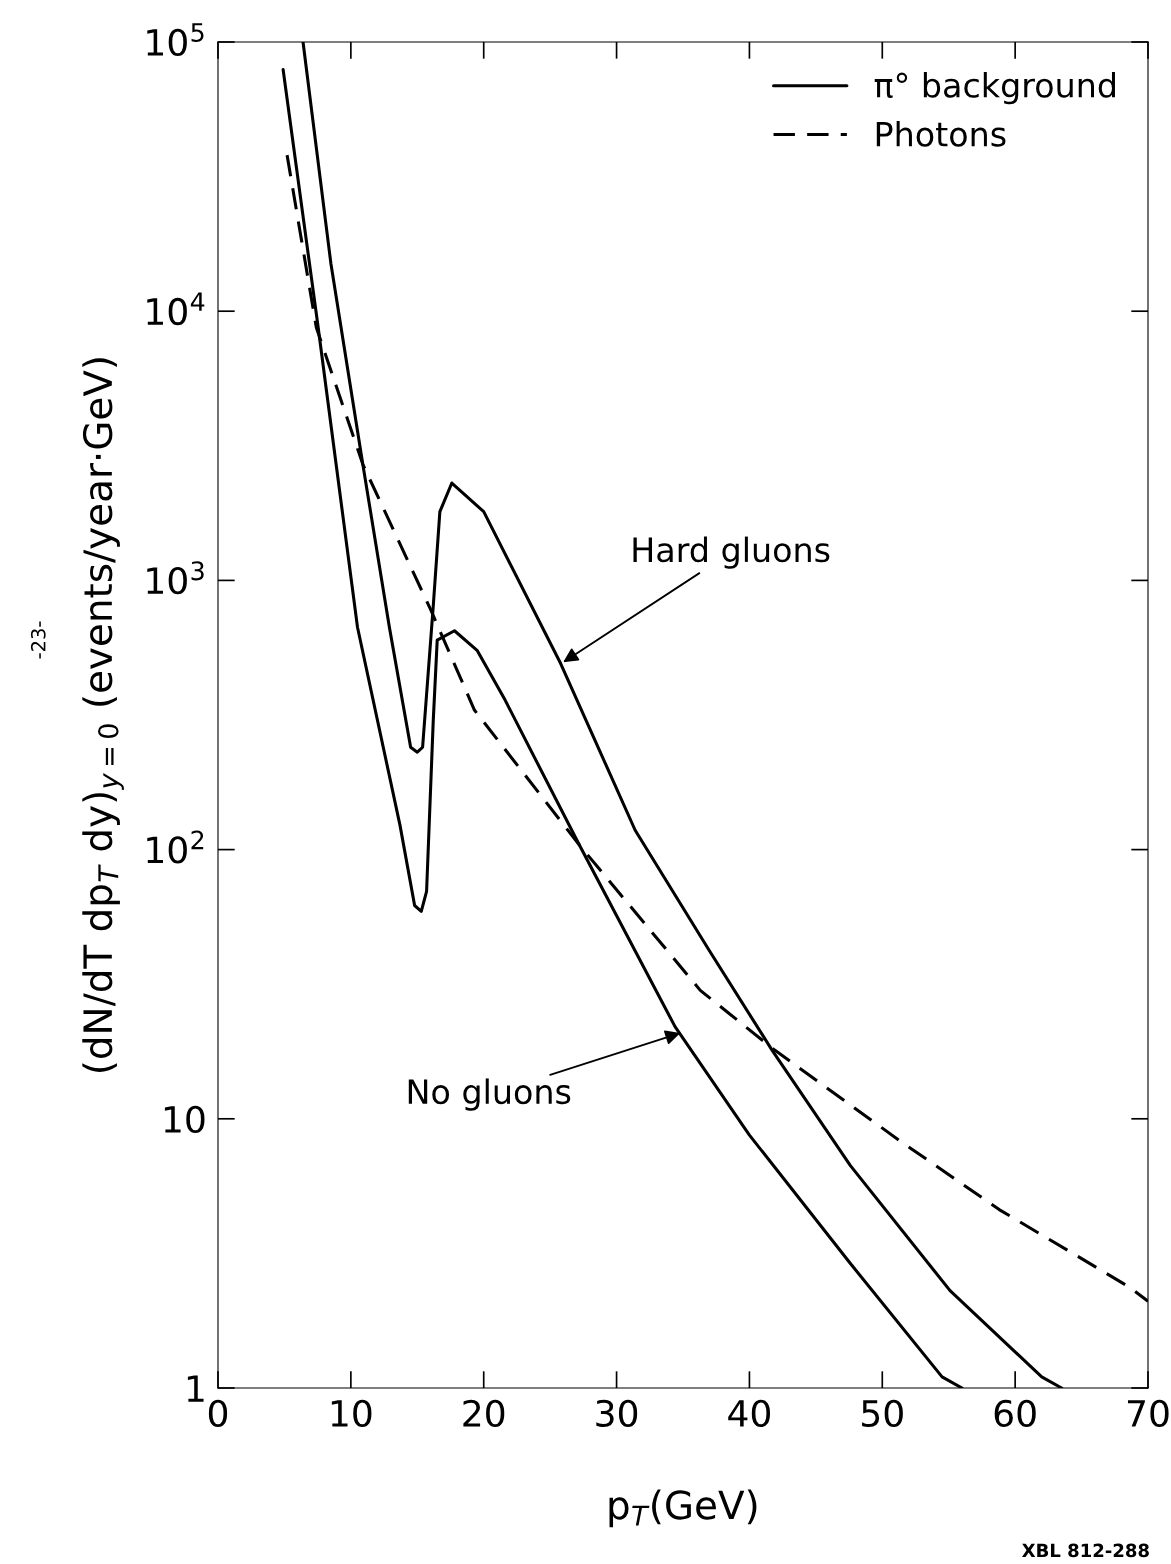  What do you see at coordinates (38, 640) in the screenshot?
I see `text: -23-` at bounding box center [38, 640].